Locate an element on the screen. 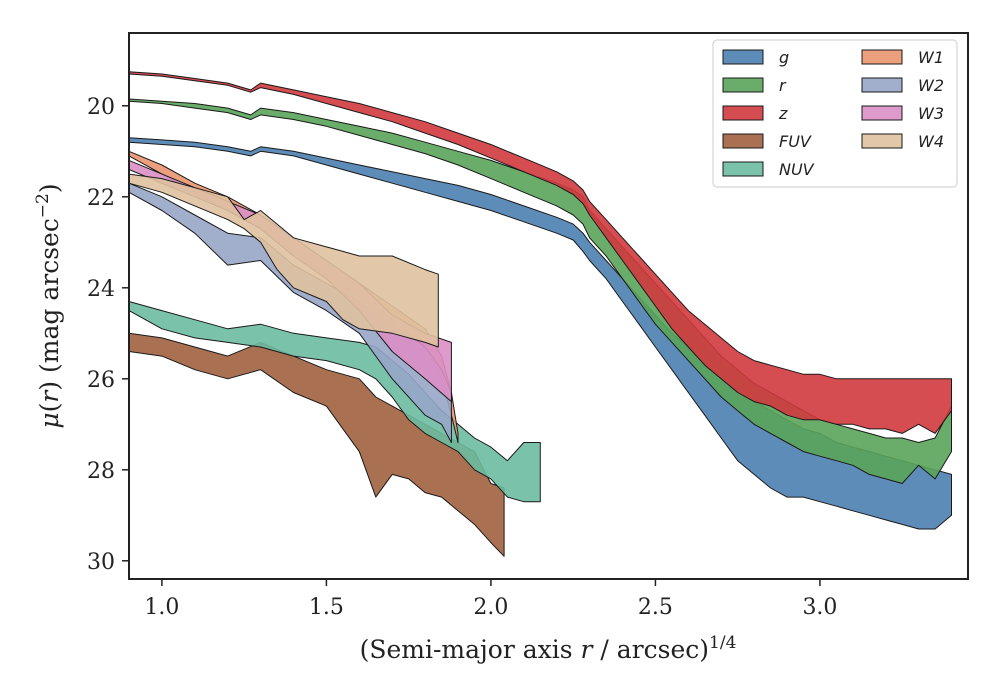  band-nuv is located at coordinates (334, 402).